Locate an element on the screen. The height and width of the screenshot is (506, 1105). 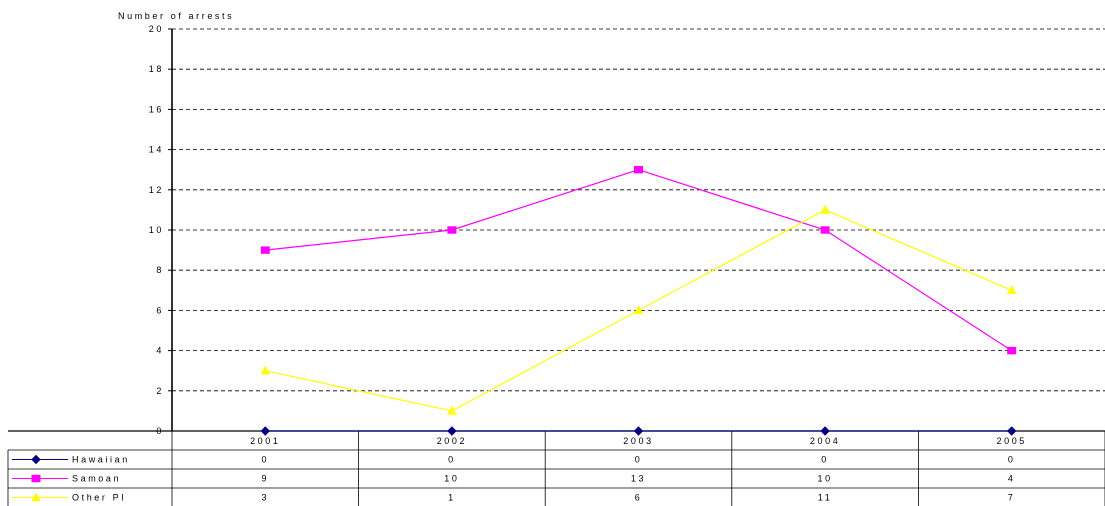
x-tick-label: 2002 is located at coordinates (452, 441).